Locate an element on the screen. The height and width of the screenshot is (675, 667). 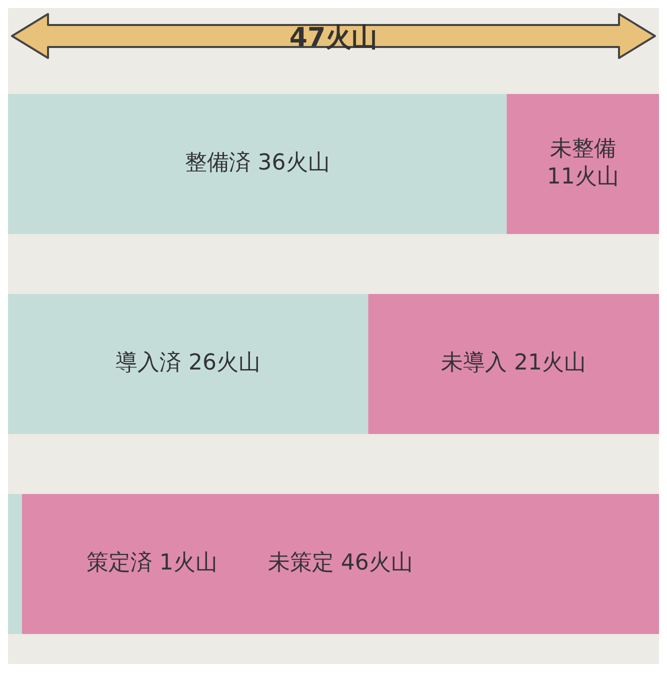
data-label: 未整備 11火山 is located at coordinates (582, 163).